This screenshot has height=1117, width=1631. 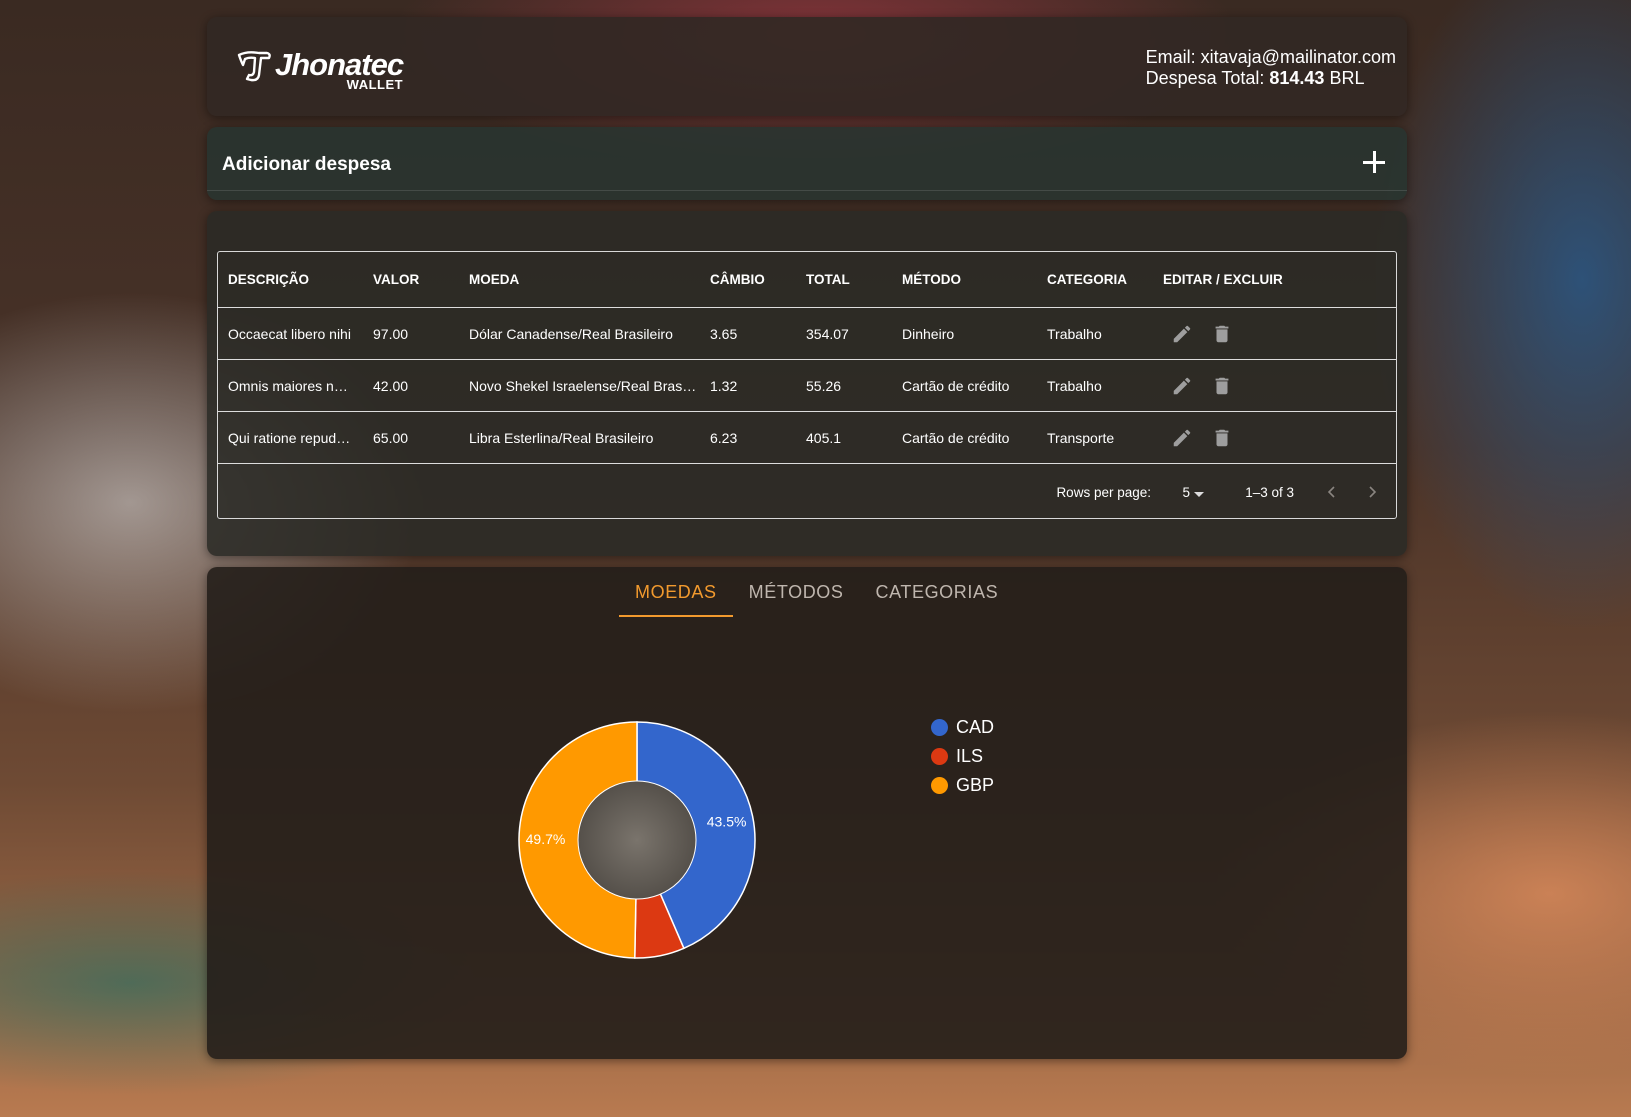 What do you see at coordinates (807, 163) in the screenshot?
I see `add-expense-accordion: Adicionar despesa` at bounding box center [807, 163].